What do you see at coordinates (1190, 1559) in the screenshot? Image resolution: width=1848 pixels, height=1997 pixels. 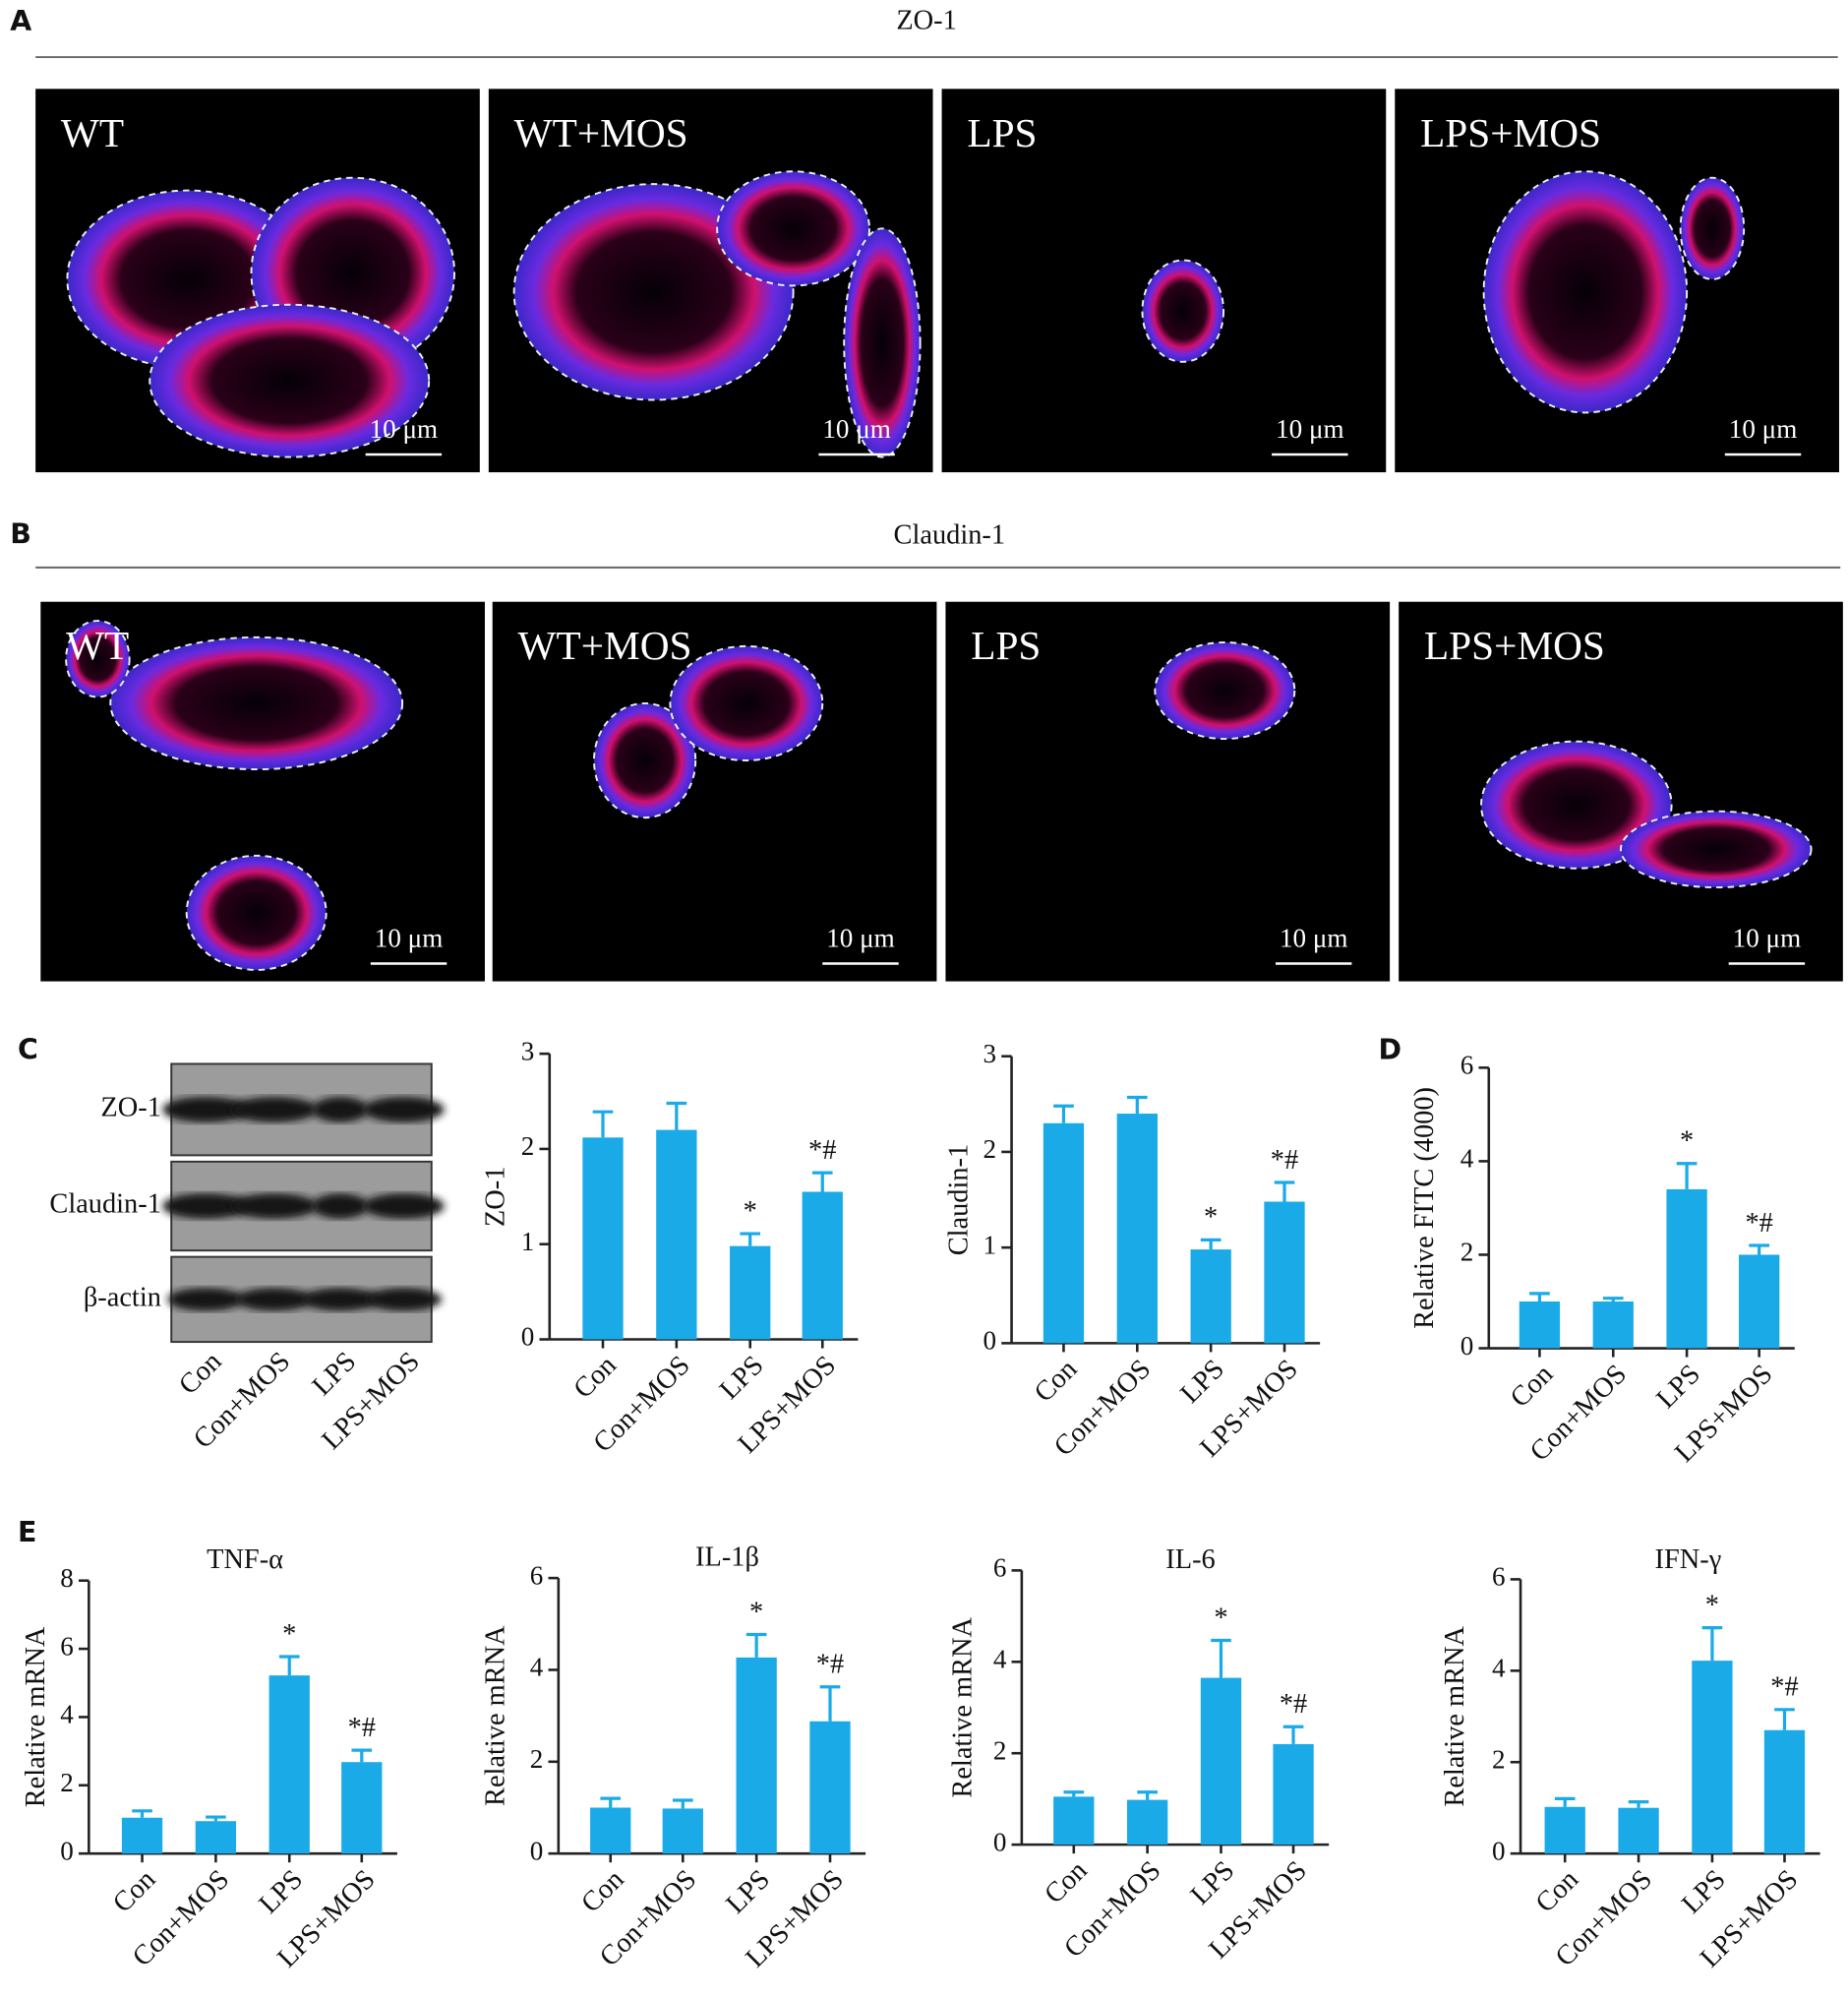 I see `chart-title: IL-6` at bounding box center [1190, 1559].